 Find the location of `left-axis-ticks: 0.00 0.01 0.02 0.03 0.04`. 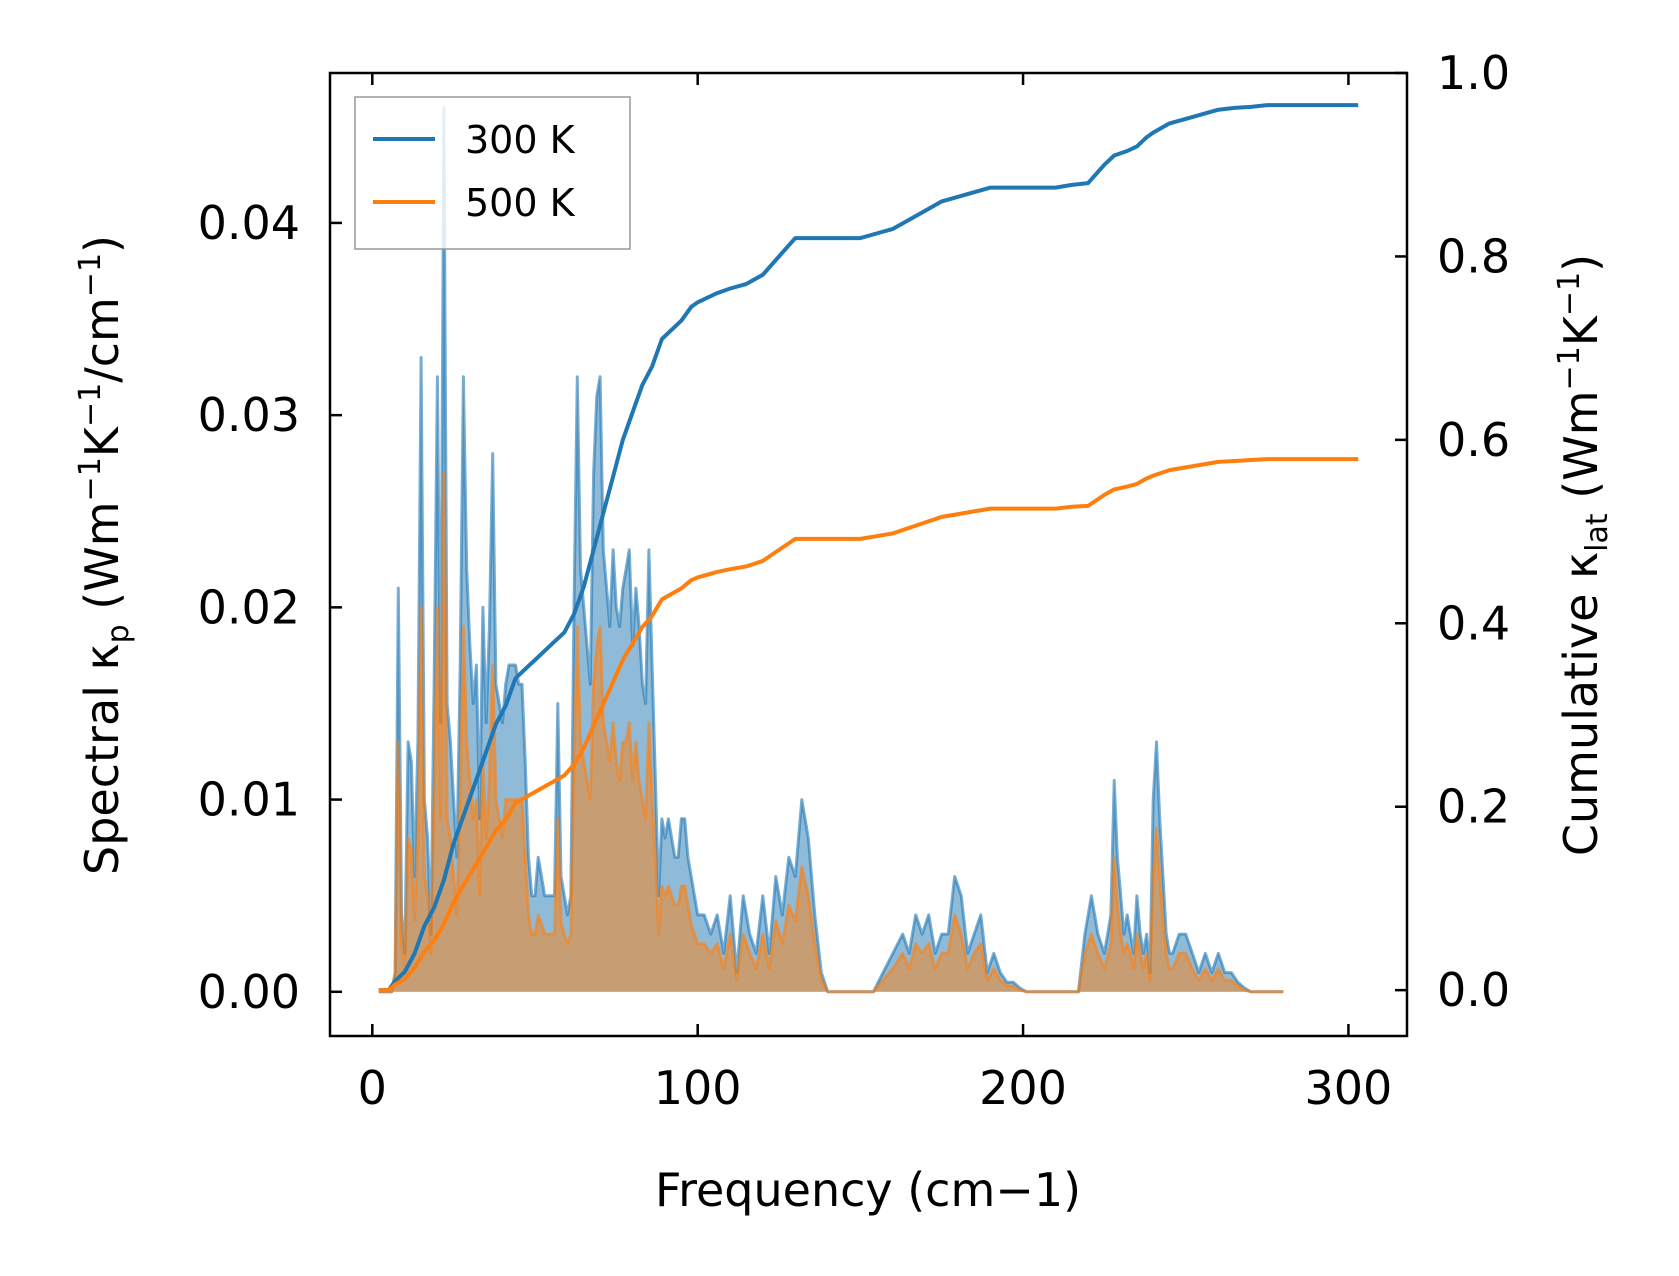

left-axis-ticks: 0.00 0.01 0.02 0.03 0.04 is located at coordinates (270, 607).